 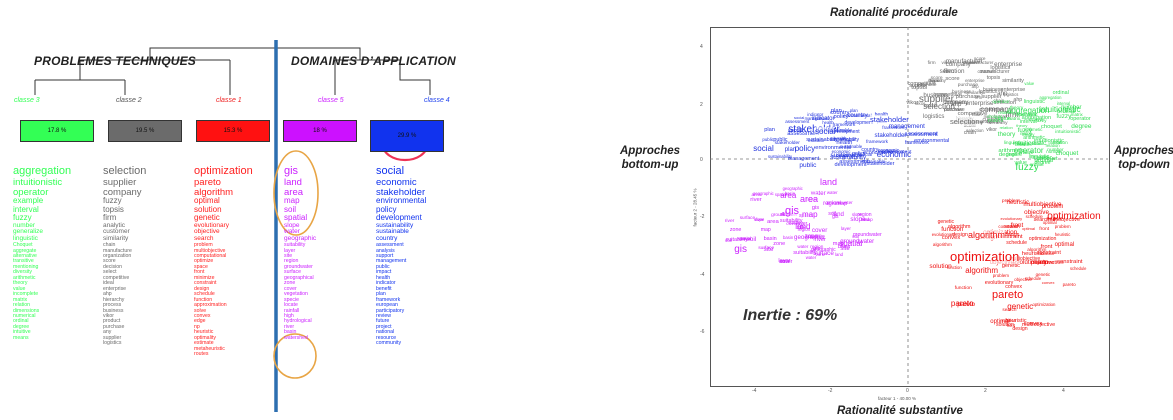 What do you see at coordinates (982, 270) in the screenshot?
I see `cloud-word: algorithm` at bounding box center [982, 270].